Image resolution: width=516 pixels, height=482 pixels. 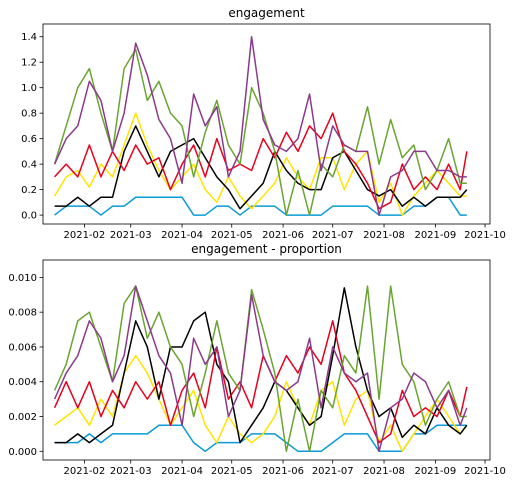 What do you see at coordinates (84, 471) in the screenshot?
I see `chart-2-x-tick-label: 2021-02` at bounding box center [84, 471].